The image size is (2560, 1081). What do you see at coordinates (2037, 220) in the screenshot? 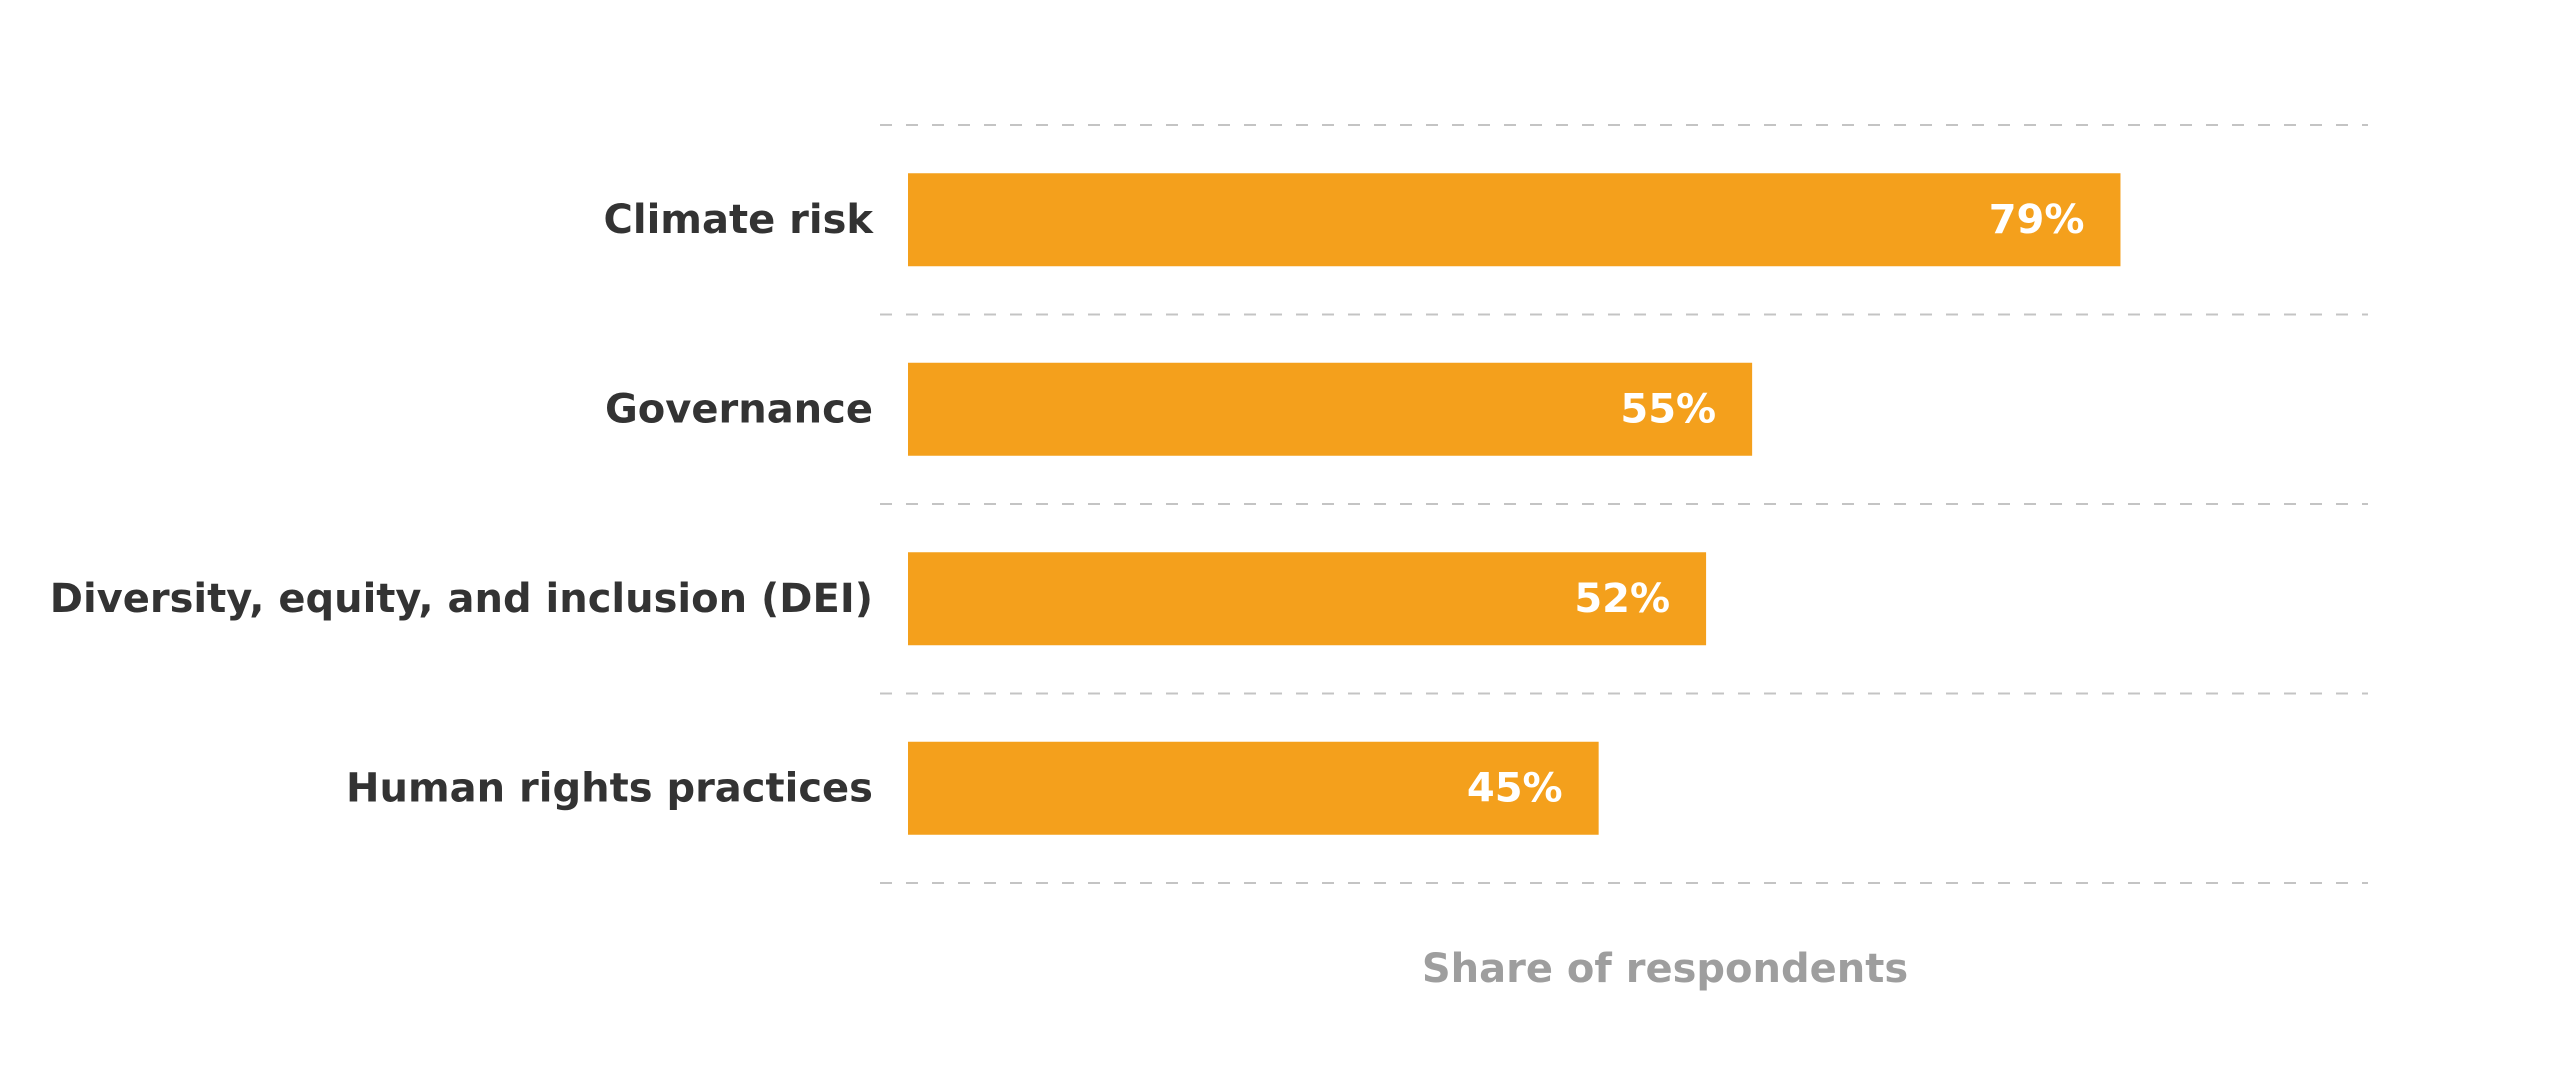
I see `value-label: 79%` at bounding box center [2037, 220].